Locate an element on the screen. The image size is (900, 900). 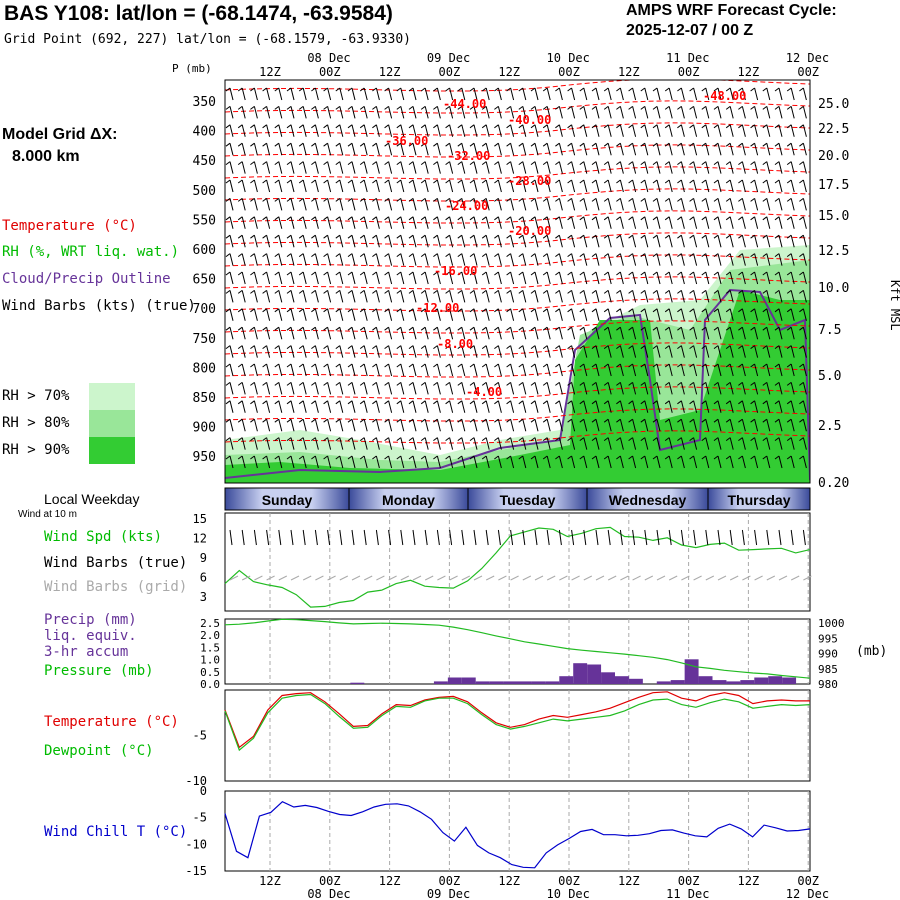
legend-rh: RH (%, WRT liq. wat.) is located at coordinates (91, 252).